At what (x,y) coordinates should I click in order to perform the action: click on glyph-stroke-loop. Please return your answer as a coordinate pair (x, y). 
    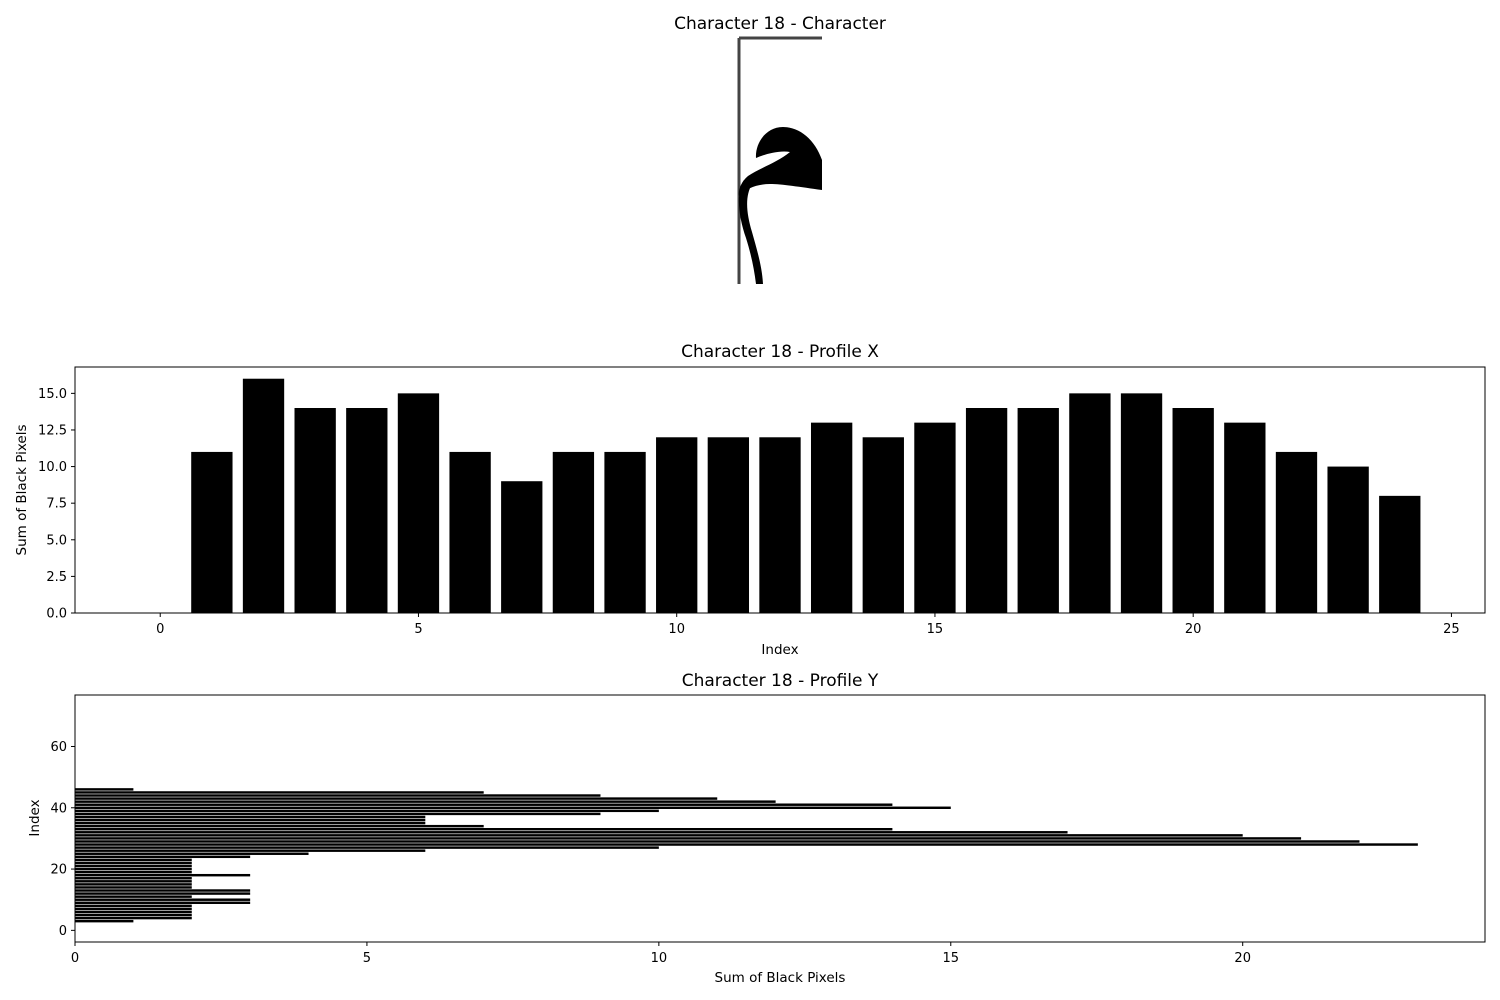
    Looking at the image, I should click on (780, 161).